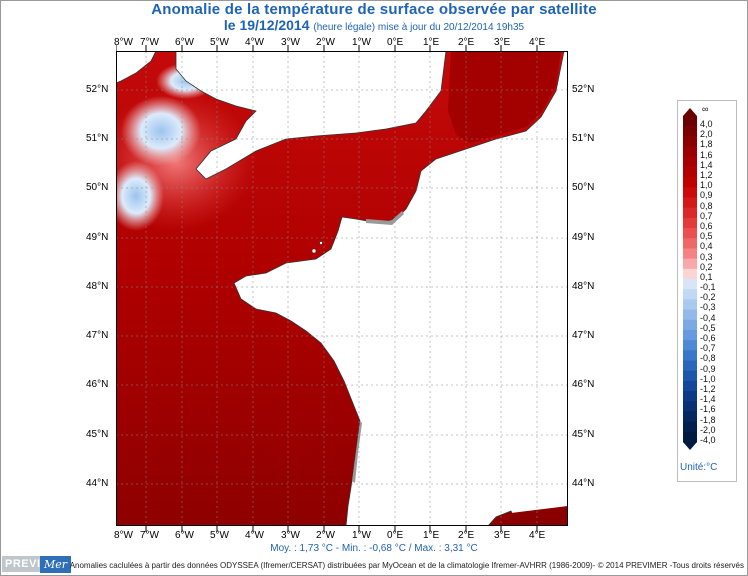 The height and width of the screenshot is (576, 748). What do you see at coordinates (97, 483) in the screenshot?
I see `lat-label: 44°N` at bounding box center [97, 483].